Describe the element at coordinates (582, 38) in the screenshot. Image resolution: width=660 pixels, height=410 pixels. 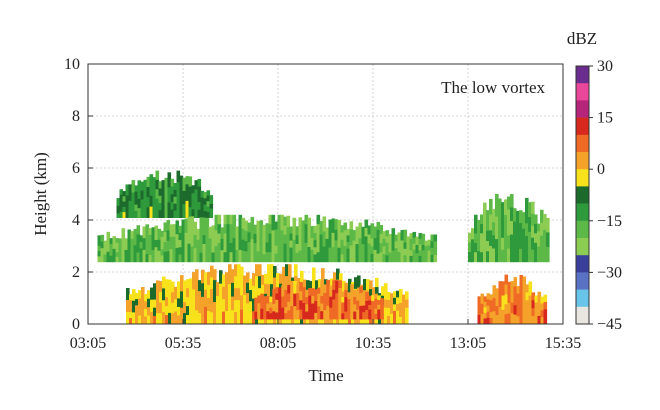
I see `colorbar-title: dBZ` at that location.